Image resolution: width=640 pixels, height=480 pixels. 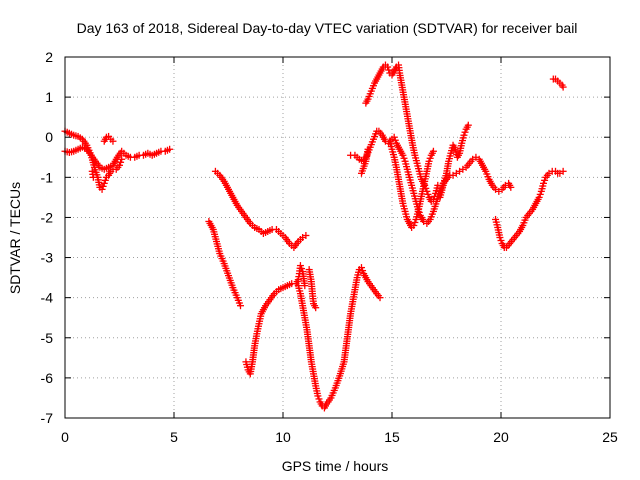 What do you see at coordinates (15, 238) in the screenshot?
I see `y-axis-label: SDTVAR / TECUs` at bounding box center [15, 238].